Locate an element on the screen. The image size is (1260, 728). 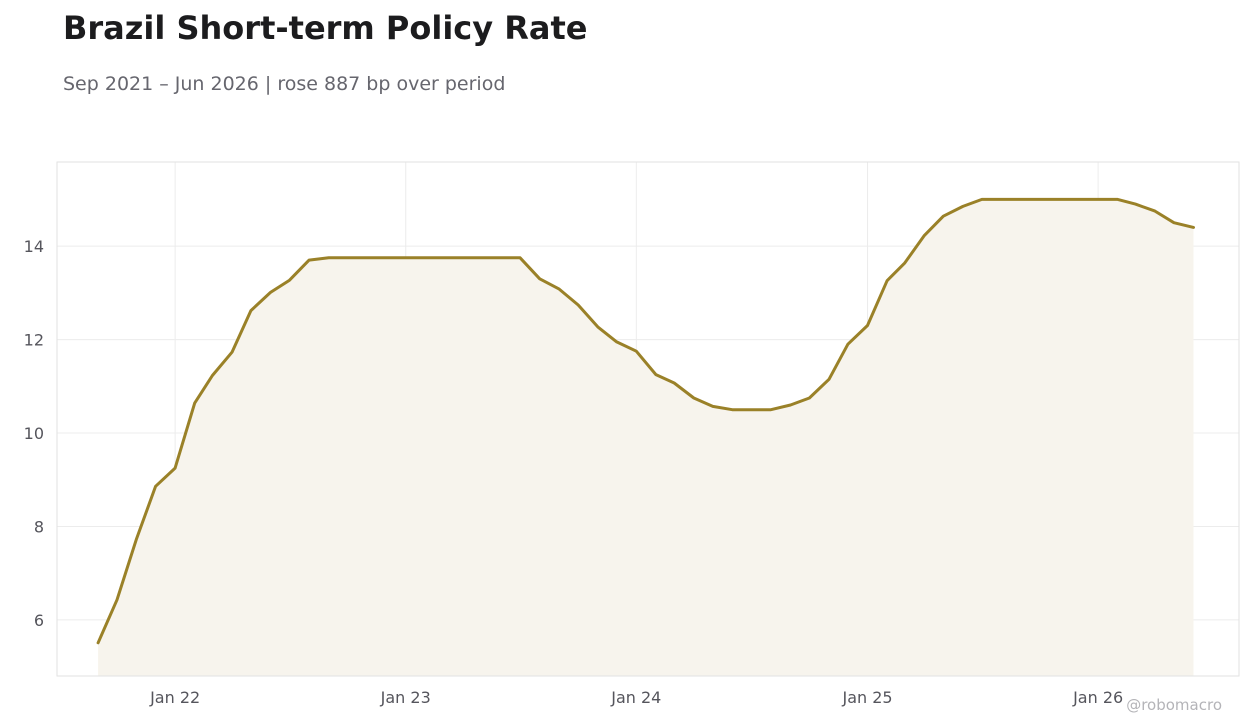
x-tick-label: Jan 26 is located at coordinates (1097, 697).